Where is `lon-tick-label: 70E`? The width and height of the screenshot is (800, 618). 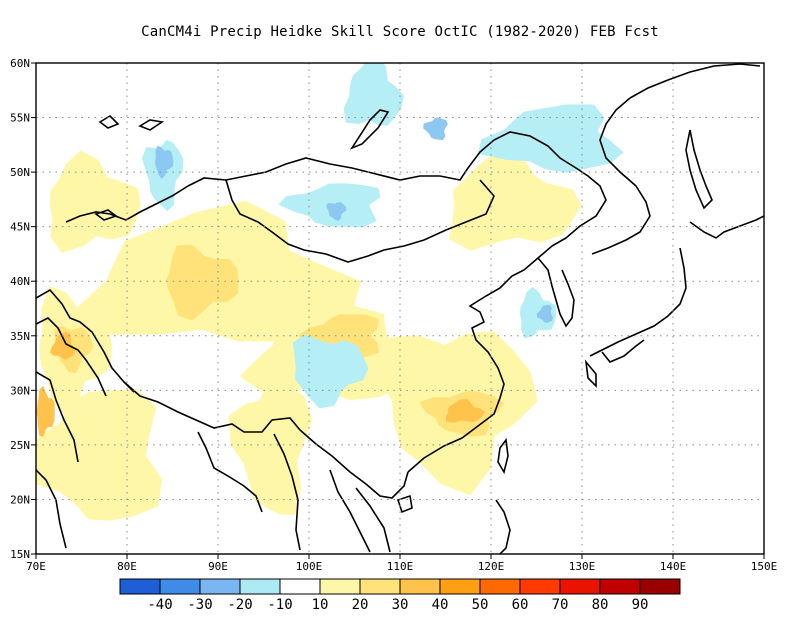
lon-tick-label: 70E is located at coordinates (36, 566).